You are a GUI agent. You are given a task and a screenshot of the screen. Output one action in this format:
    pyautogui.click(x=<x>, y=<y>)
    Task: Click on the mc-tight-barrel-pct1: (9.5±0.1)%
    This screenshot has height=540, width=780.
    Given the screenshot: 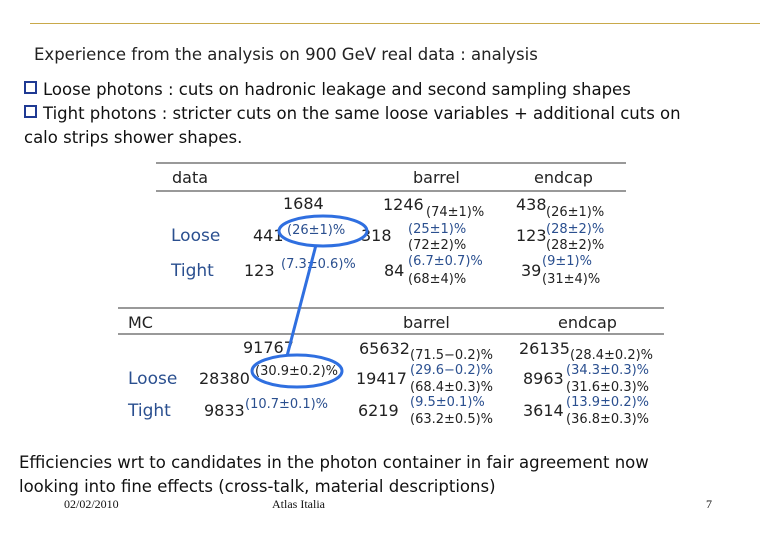 What is the action you would take?
    pyautogui.click(x=447, y=402)
    